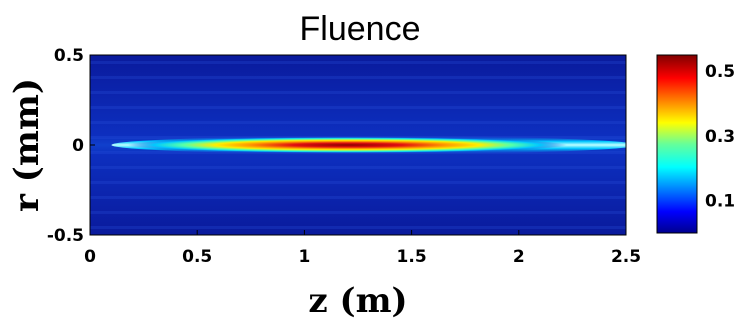  Describe the element at coordinates (65, 236) in the screenshot. I see `y-tick-label: -0.5` at that location.